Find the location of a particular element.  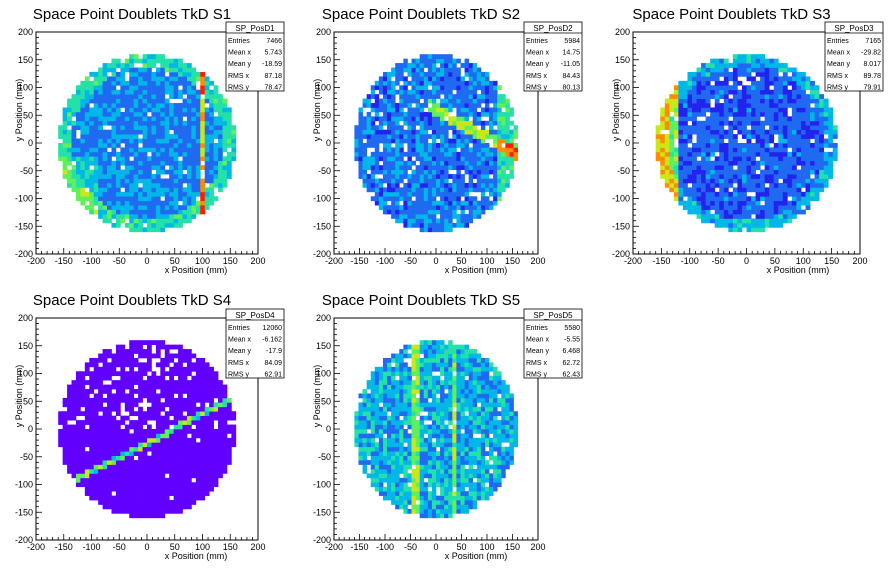

x-tick-label: 0 is located at coordinates (746, 261).